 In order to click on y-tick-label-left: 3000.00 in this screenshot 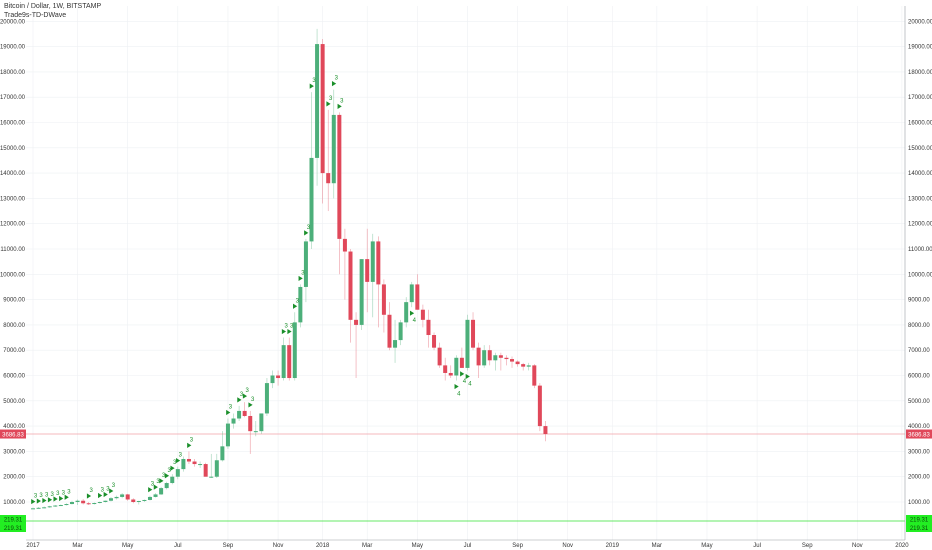, I will do `click(14, 452)`.